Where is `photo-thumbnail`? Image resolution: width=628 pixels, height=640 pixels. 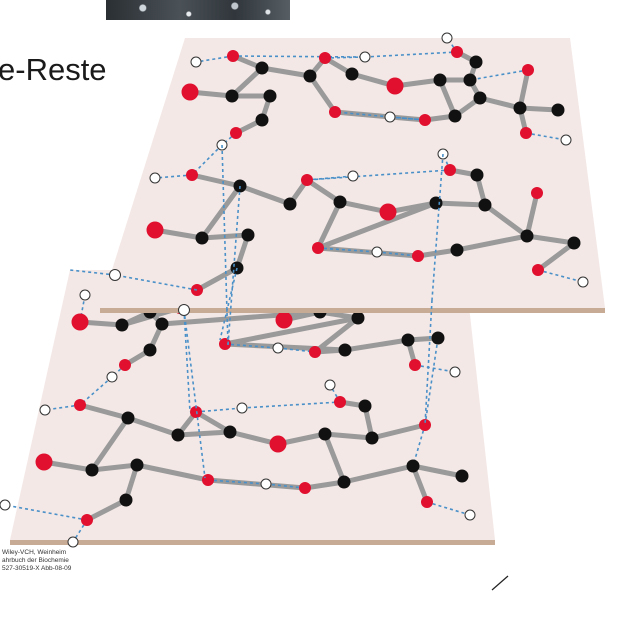
photo-thumbnail is located at coordinates (198, 10).